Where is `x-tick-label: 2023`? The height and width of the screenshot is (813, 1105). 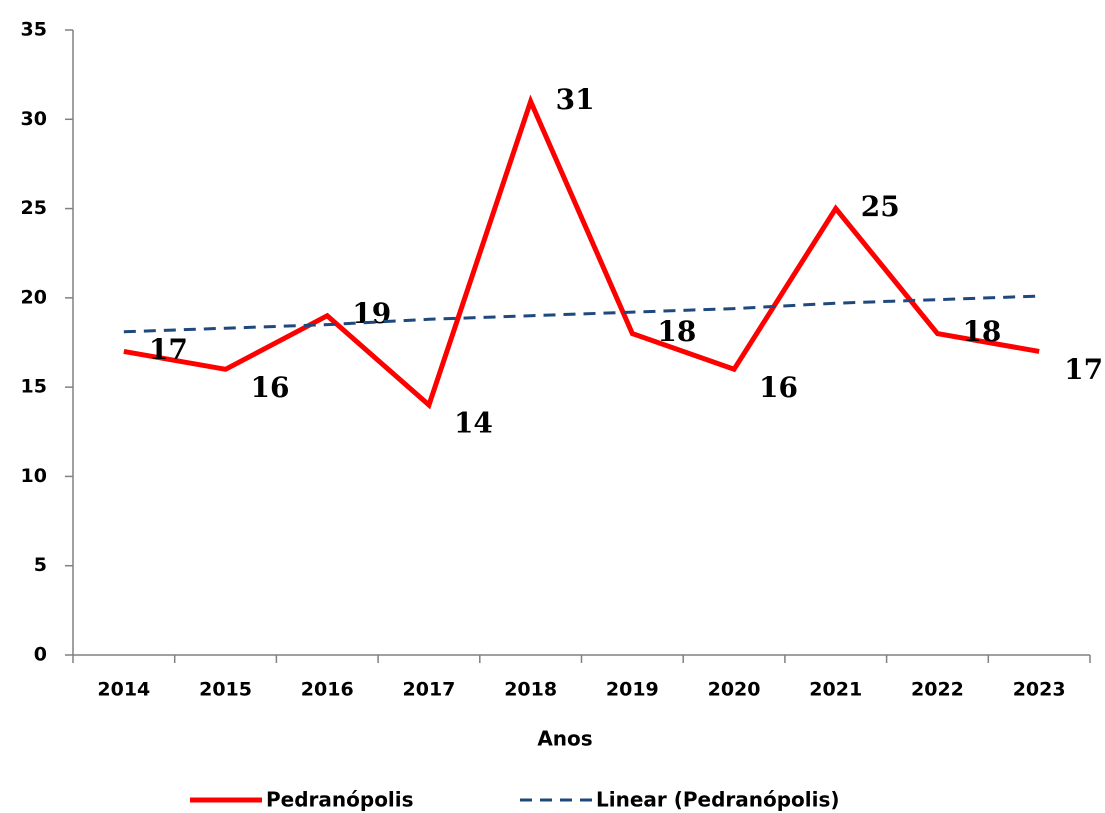
x-tick-label: 2023 is located at coordinates (1039, 690).